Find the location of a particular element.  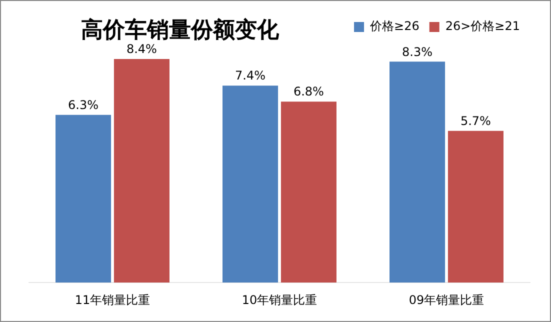

x-tick-label: 09年销量比重 is located at coordinates (446, 299).